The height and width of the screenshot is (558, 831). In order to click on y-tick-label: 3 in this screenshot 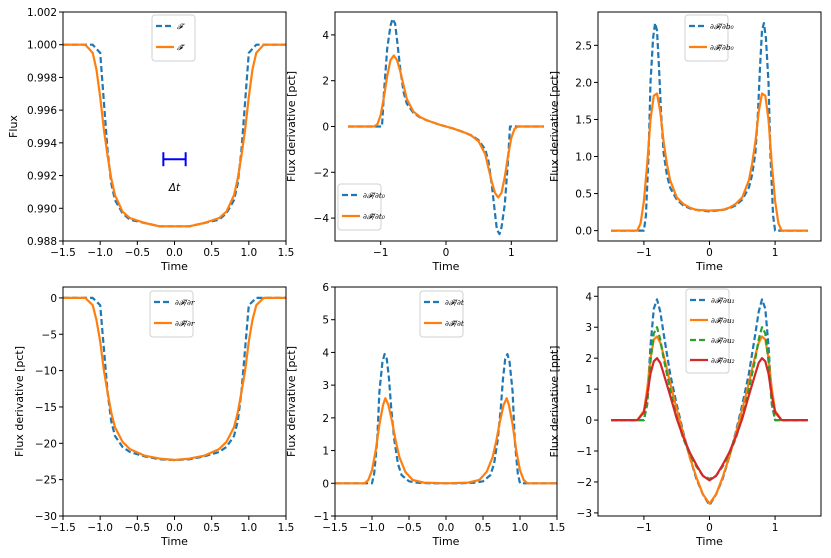, I will do `click(325, 386)`.